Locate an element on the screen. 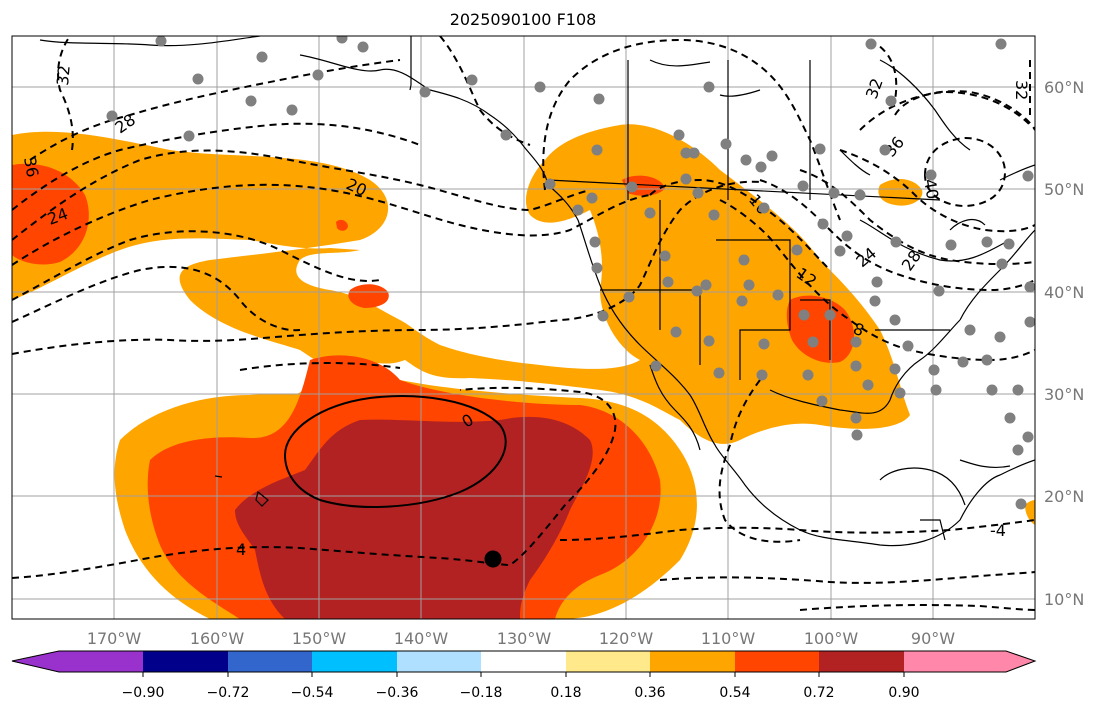  x-tick-label: 90°W is located at coordinates (933, 638).